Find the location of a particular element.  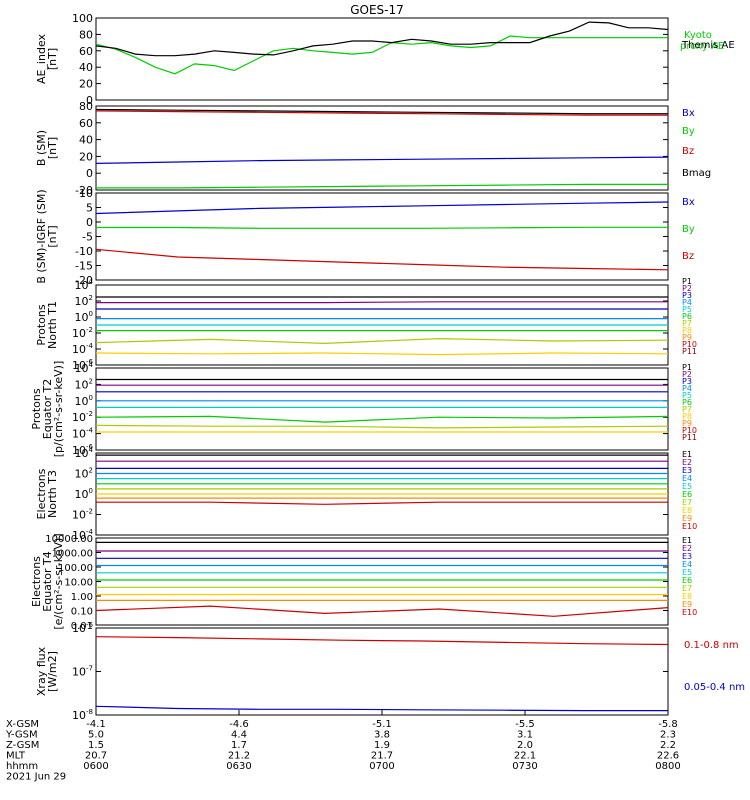

x-tick-value: 2.2 is located at coordinates (668, 745).